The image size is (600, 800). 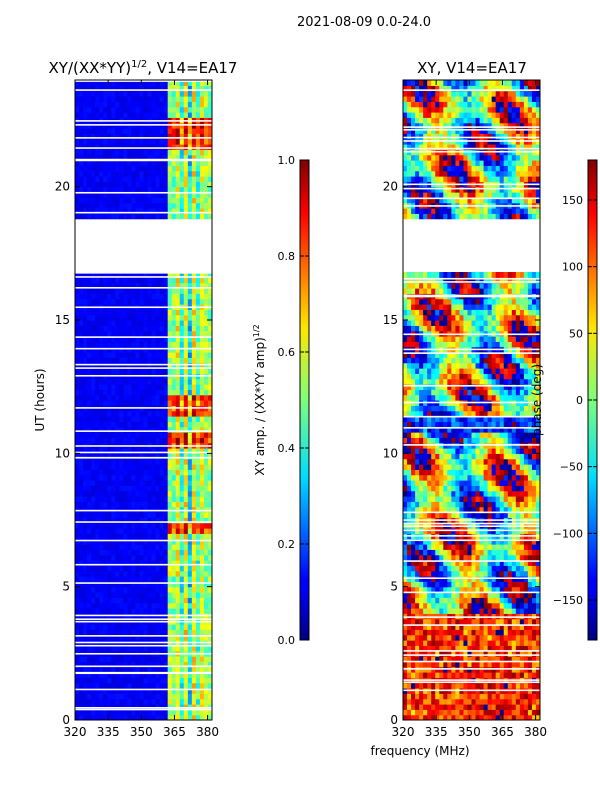 I want to click on x-tick-label: 320, so click(x=75, y=732).